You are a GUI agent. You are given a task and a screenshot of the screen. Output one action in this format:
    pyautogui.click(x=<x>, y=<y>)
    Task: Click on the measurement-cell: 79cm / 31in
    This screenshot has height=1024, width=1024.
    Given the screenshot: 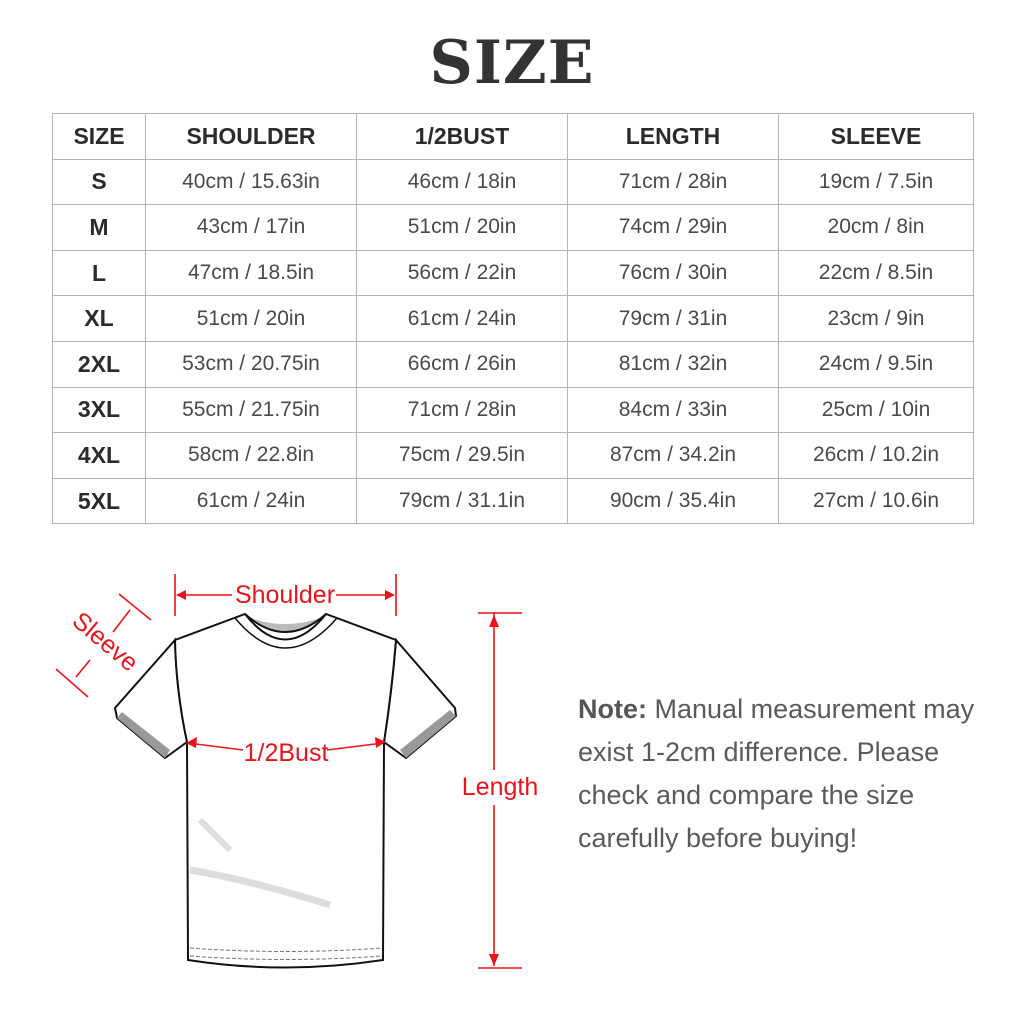 What is the action you would take?
    pyautogui.click(x=673, y=318)
    